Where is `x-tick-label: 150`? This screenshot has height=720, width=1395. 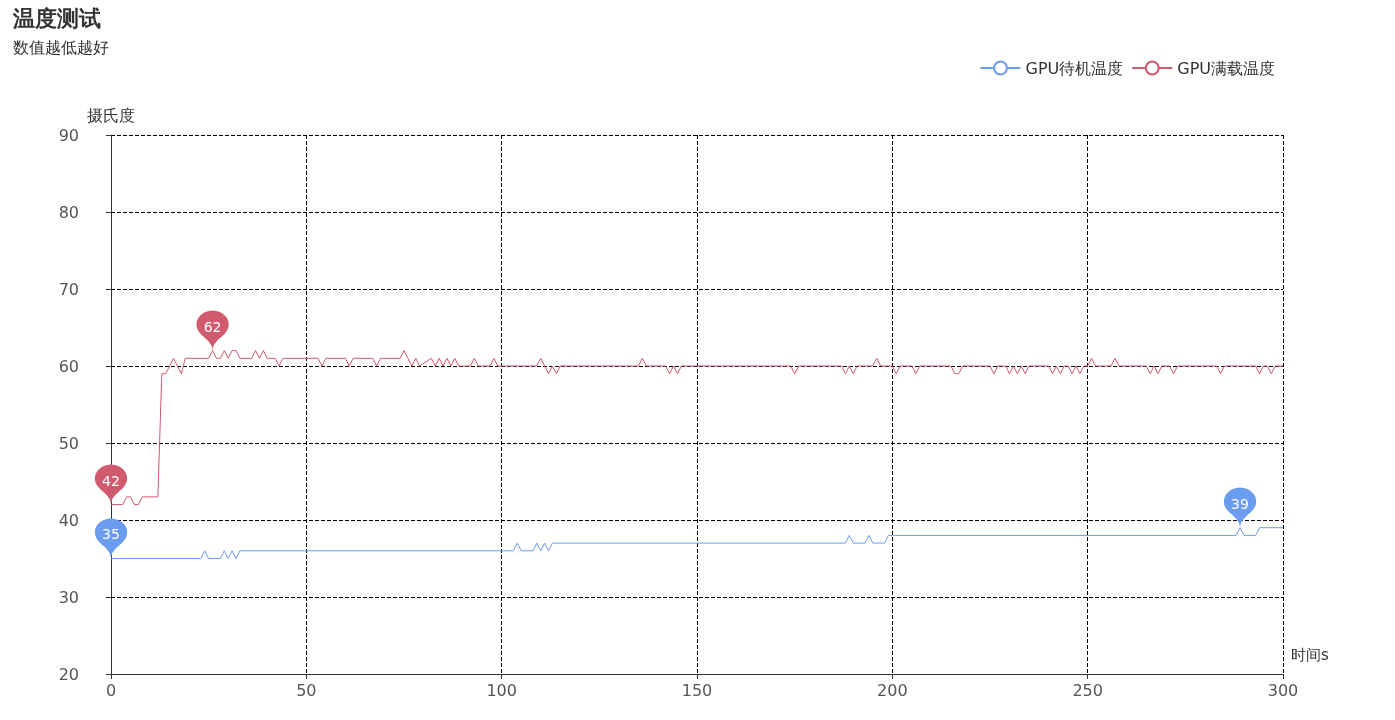 x-tick-label: 150 is located at coordinates (697, 690).